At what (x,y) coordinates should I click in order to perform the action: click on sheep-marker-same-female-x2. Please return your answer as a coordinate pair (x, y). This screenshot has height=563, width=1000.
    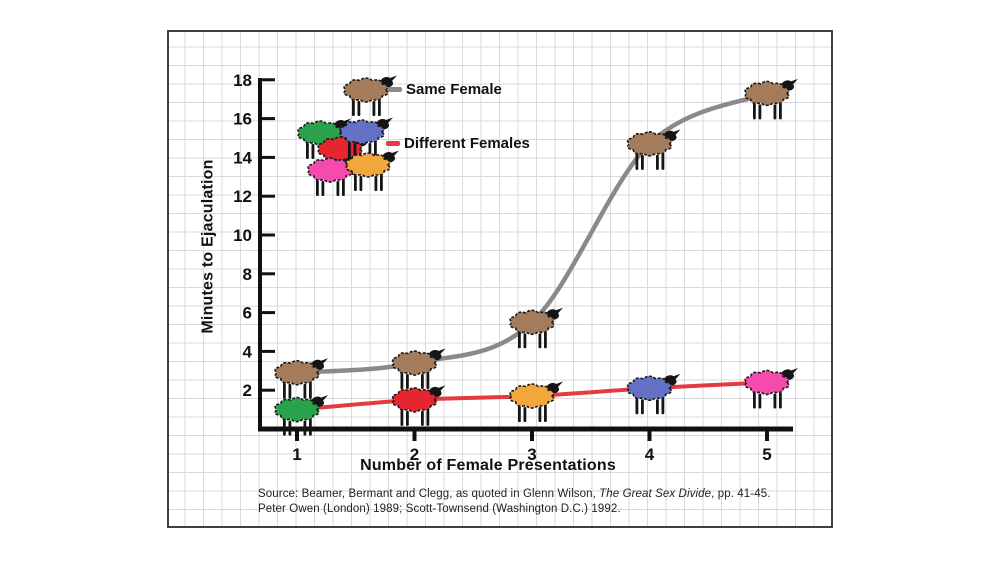
    Looking at the image, I should click on (419, 368).